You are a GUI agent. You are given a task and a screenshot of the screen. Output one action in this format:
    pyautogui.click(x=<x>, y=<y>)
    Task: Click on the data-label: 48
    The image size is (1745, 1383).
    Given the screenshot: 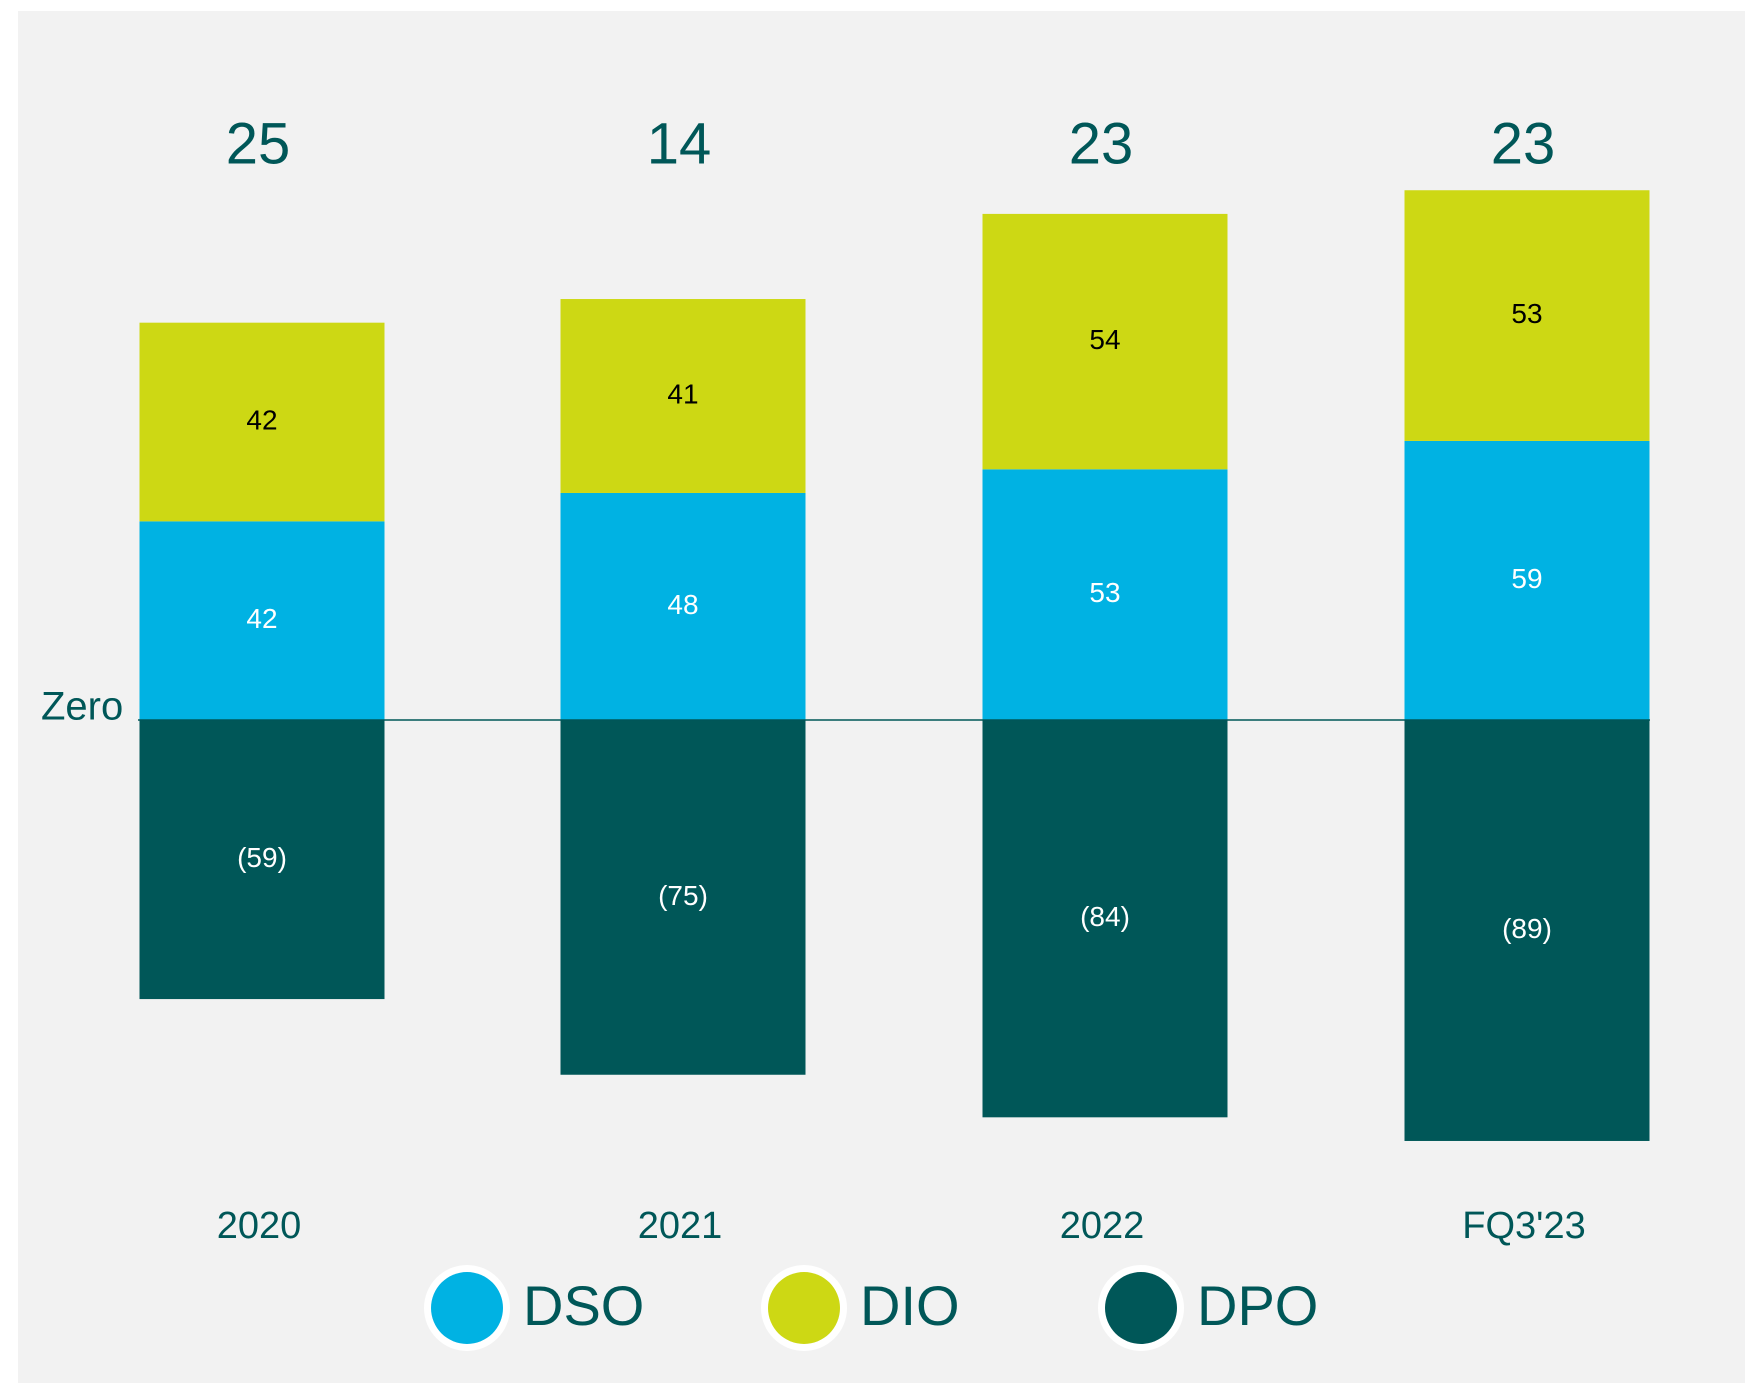 What is the action you would take?
    pyautogui.click(x=682, y=604)
    